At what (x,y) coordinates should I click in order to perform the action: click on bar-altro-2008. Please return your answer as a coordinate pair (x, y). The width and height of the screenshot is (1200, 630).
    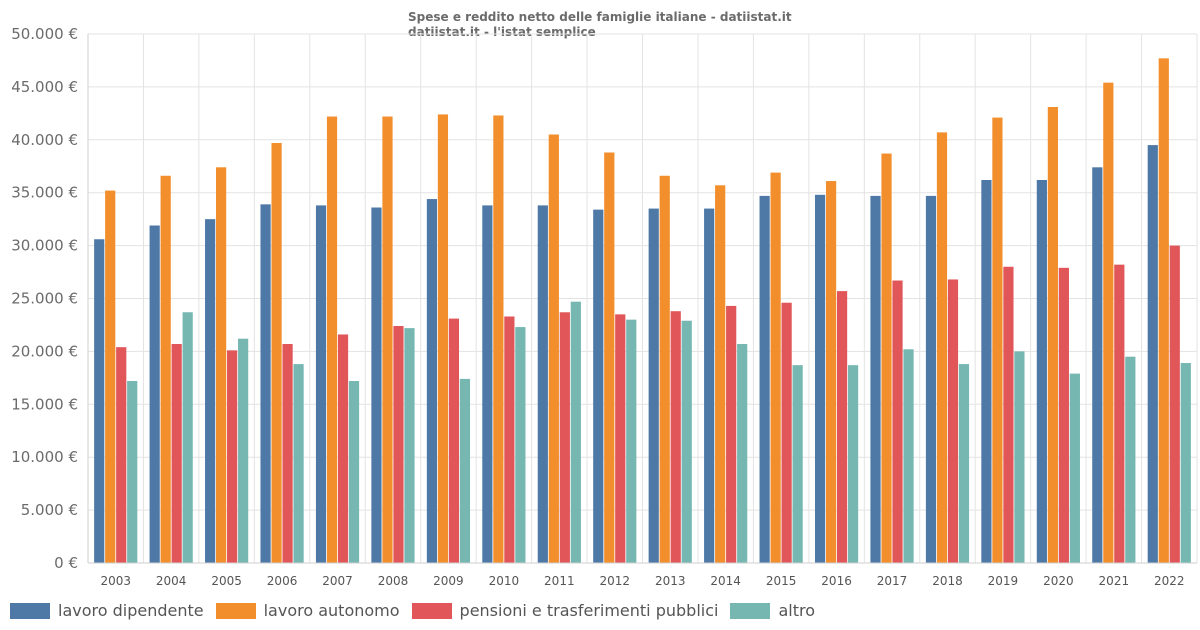
    Looking at the image, I should click on (409, 445).